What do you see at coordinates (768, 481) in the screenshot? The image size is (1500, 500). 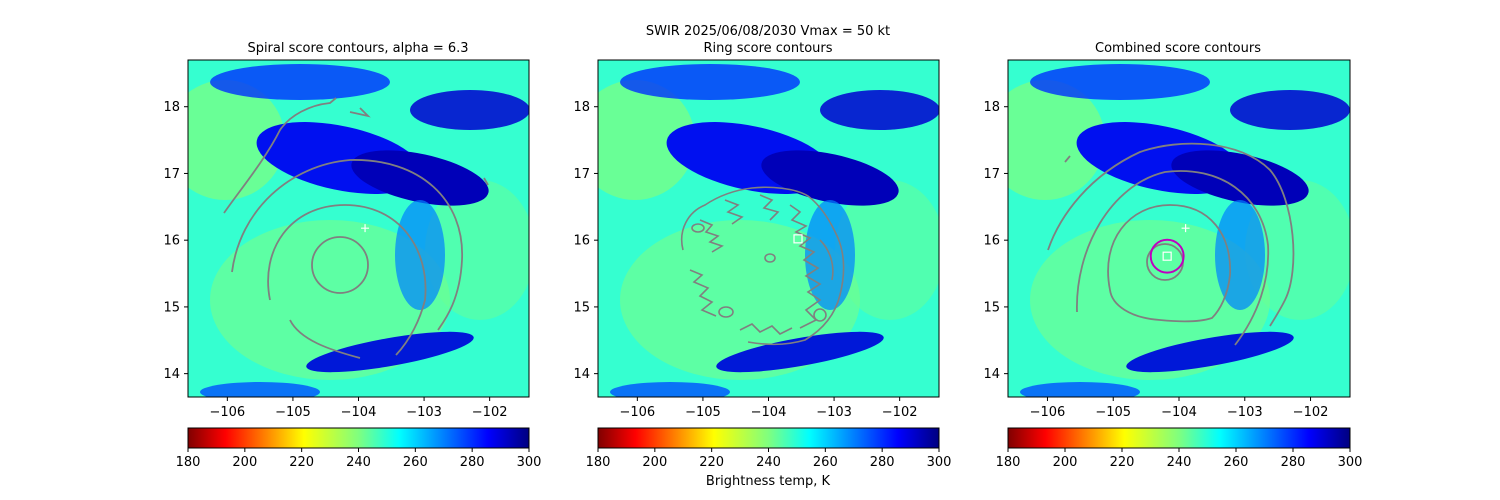 I see `colorbar-label: Brightness temp, K` at bounding box center [768, 481].